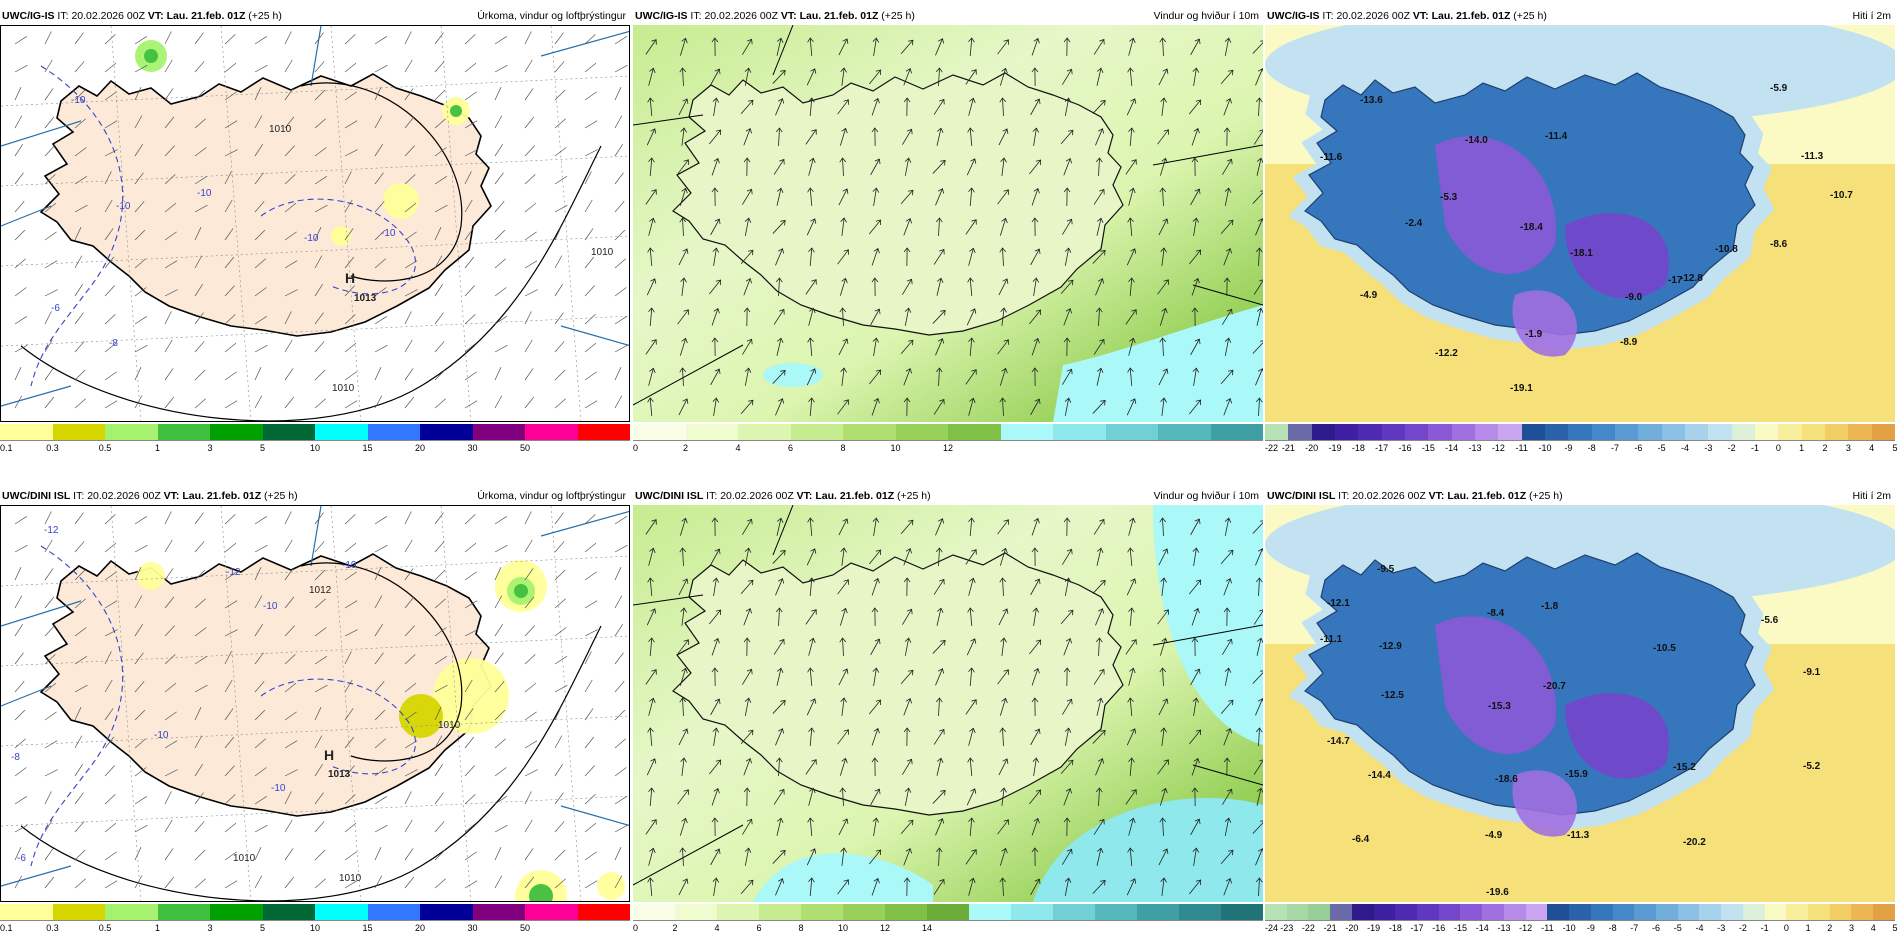  I want to click on colorbar-tick: -15, so click(1428, 448).